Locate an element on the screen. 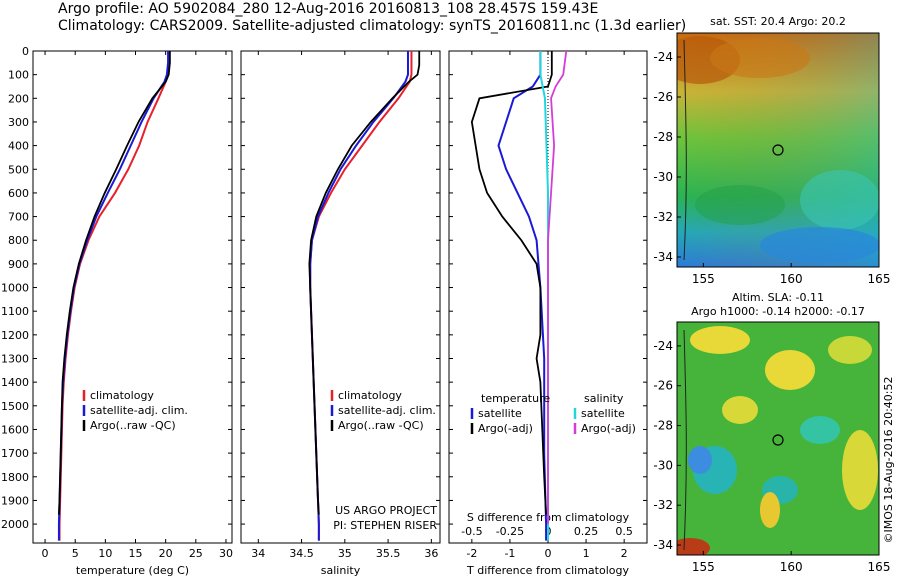 This screenshot has height=580, width=900. y-tick-label: 1500 is located at coordinates (15, 406).